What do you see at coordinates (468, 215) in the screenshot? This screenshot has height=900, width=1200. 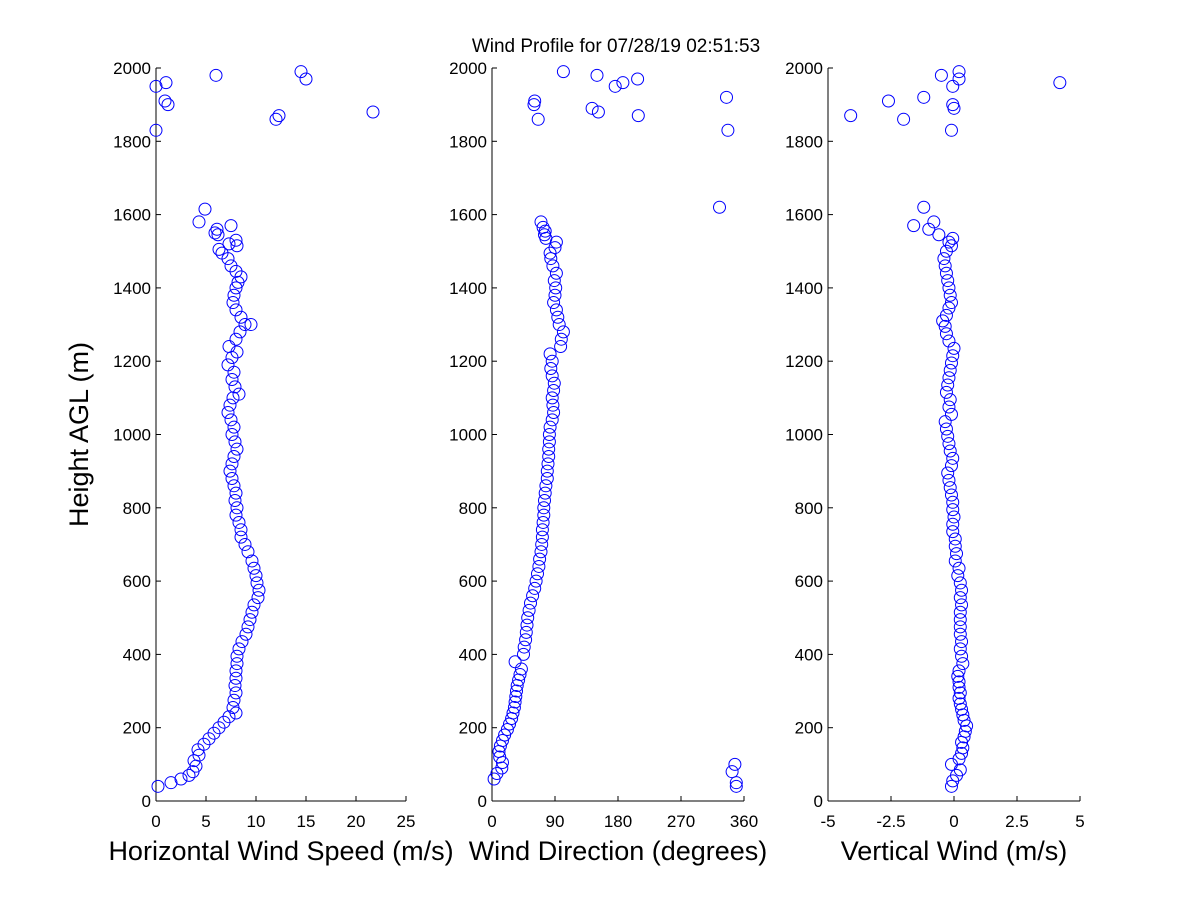 I see `y-tick-label: 1600` at bounding box center [468, 215].